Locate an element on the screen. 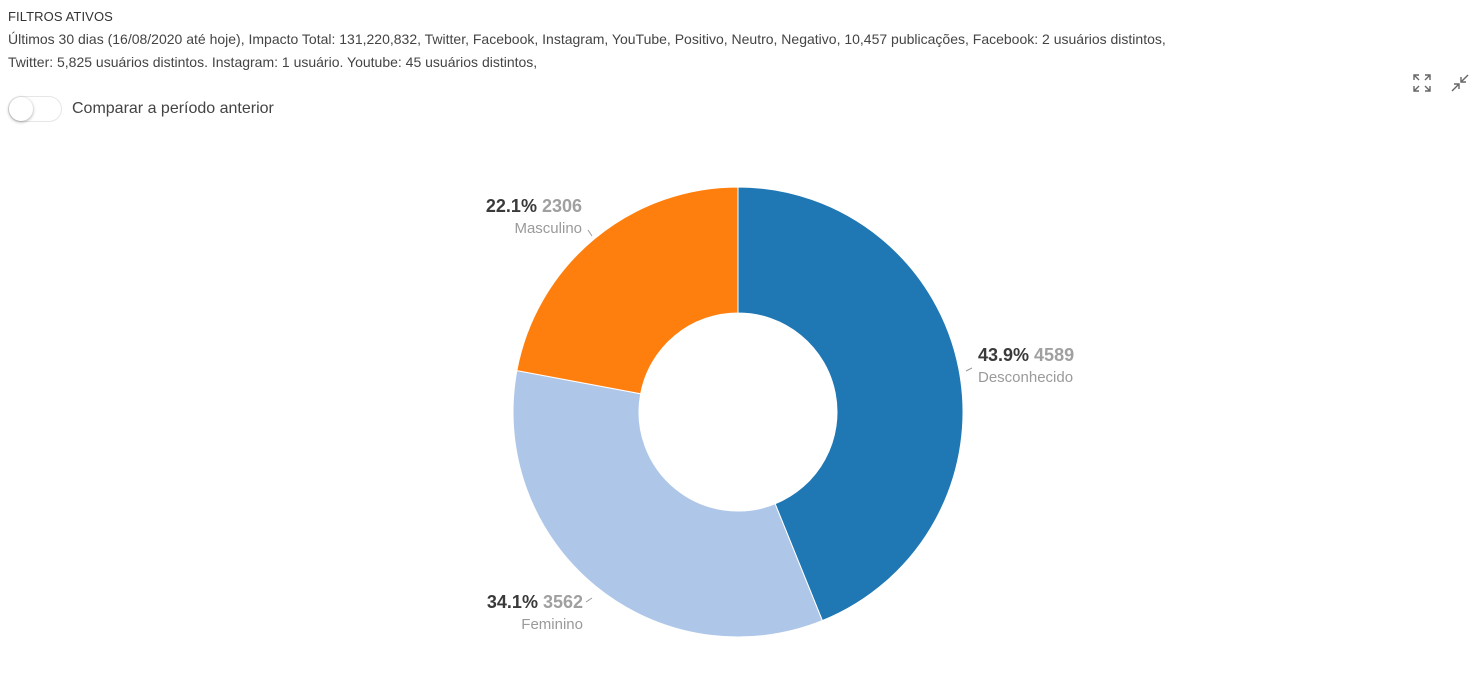  compare-toggle-label: Comparar a período anterior is located at coordinates (173, 108).